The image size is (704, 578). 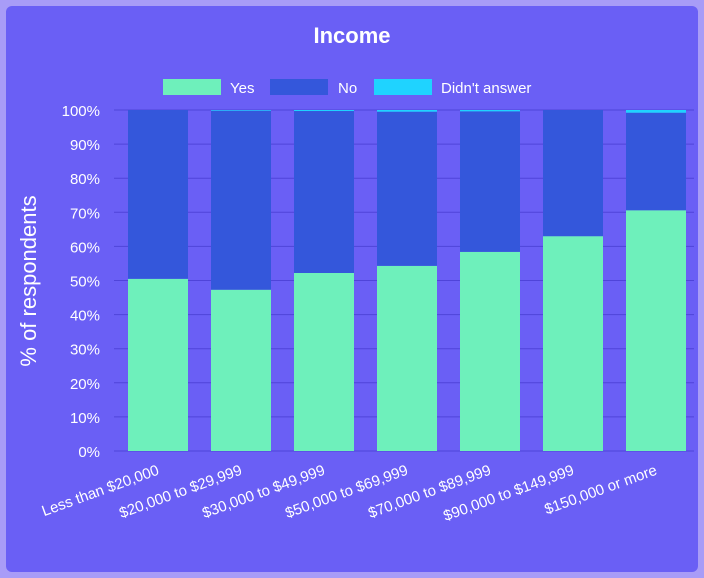 What do you see at coordinates (242, 88) in the screenshot?
I see `legend-label: Yes` at bounding box center [242, 88].